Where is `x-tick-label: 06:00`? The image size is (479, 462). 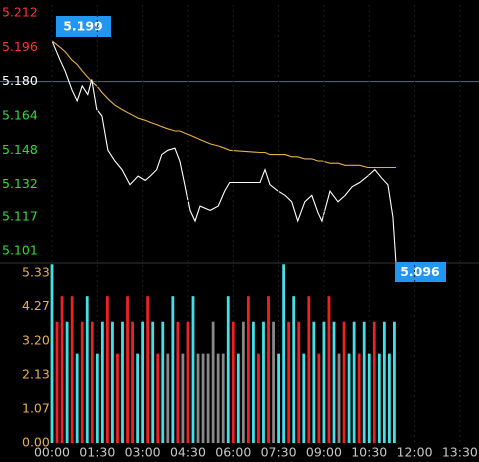 x-tick-label: 06:00 is located at coordinates (233, 452).